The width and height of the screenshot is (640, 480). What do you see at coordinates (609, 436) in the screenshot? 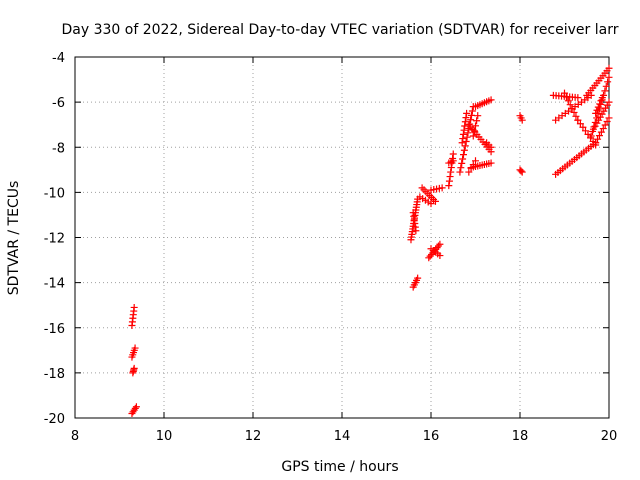
I see `x-tick-label: 20` at bounding box center [609, 436].